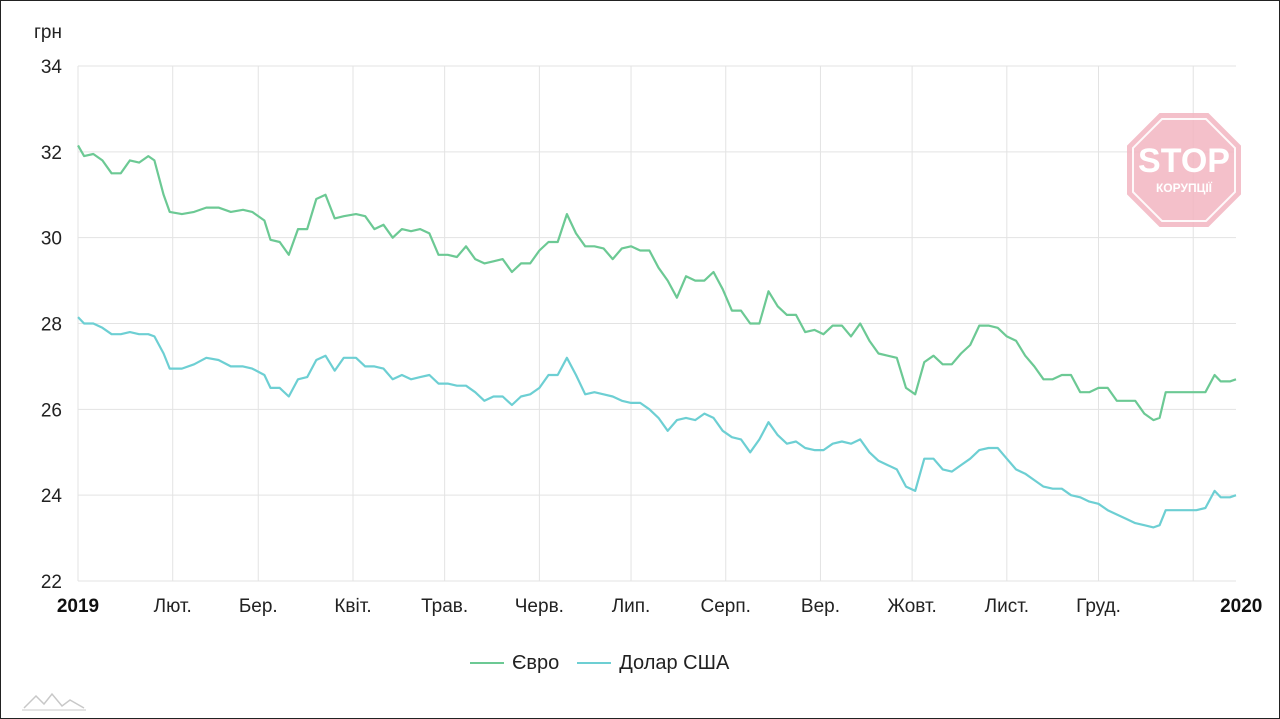 The height and width of the screenshot is (719, 1280). What do you see at coordinates (594, 663) in the screenshot?
I see `legend-swatch-usd` at bounding box center [594, 663].